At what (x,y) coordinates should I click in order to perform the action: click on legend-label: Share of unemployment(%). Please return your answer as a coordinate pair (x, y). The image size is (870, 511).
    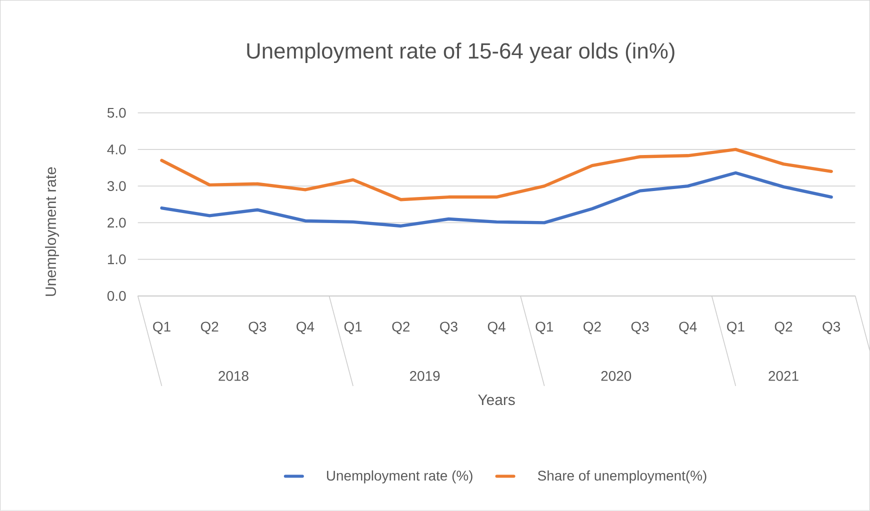
    Looking at the image, I should click on (622, 477).